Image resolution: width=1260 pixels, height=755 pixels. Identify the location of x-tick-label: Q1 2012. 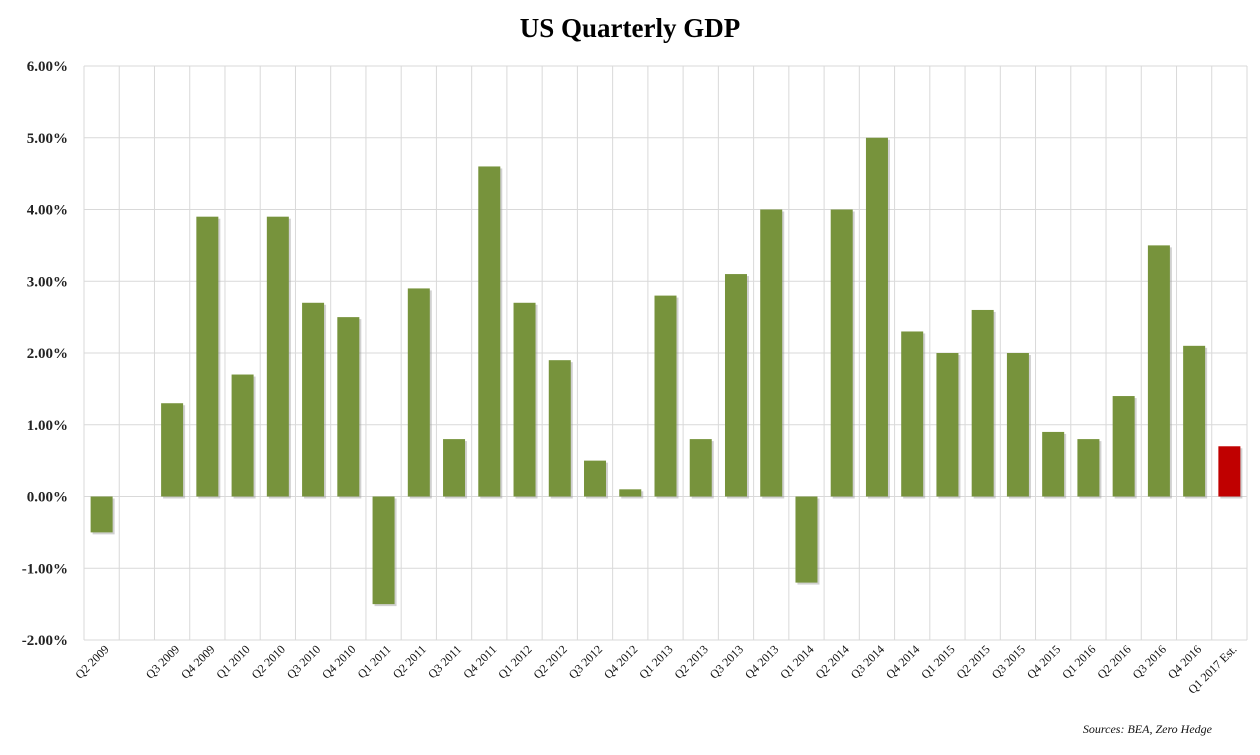
(514, 661).